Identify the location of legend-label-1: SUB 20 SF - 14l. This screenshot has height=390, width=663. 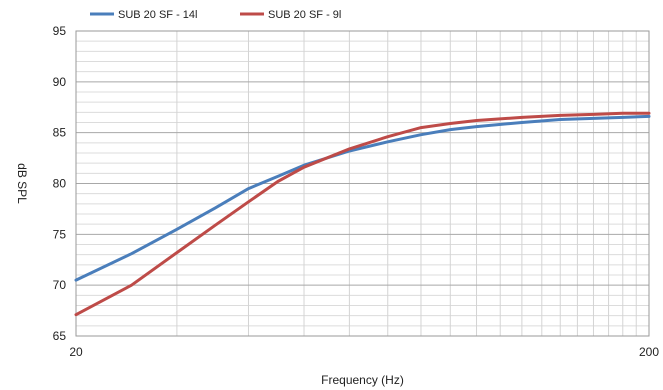
(157, 15).